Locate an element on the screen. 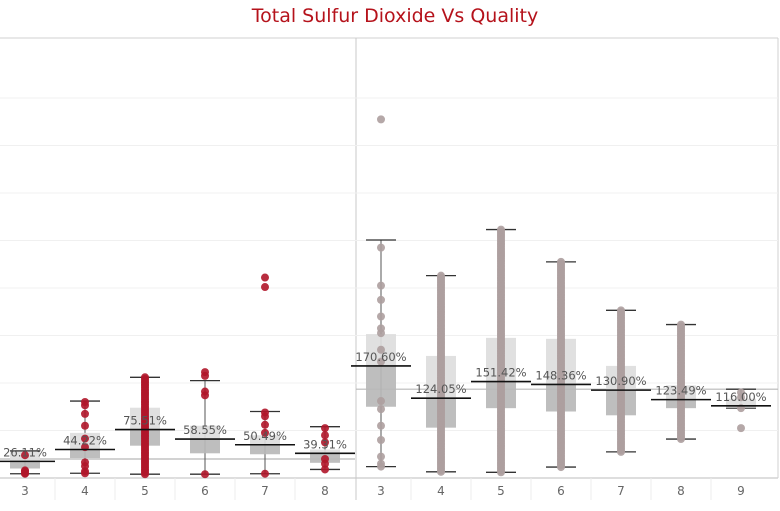 Image resolution: width=780 pixels, height=511 pixels. chart-title: Total Sulfur Dioxide Vs Quality is located at coordinates (395, 16).